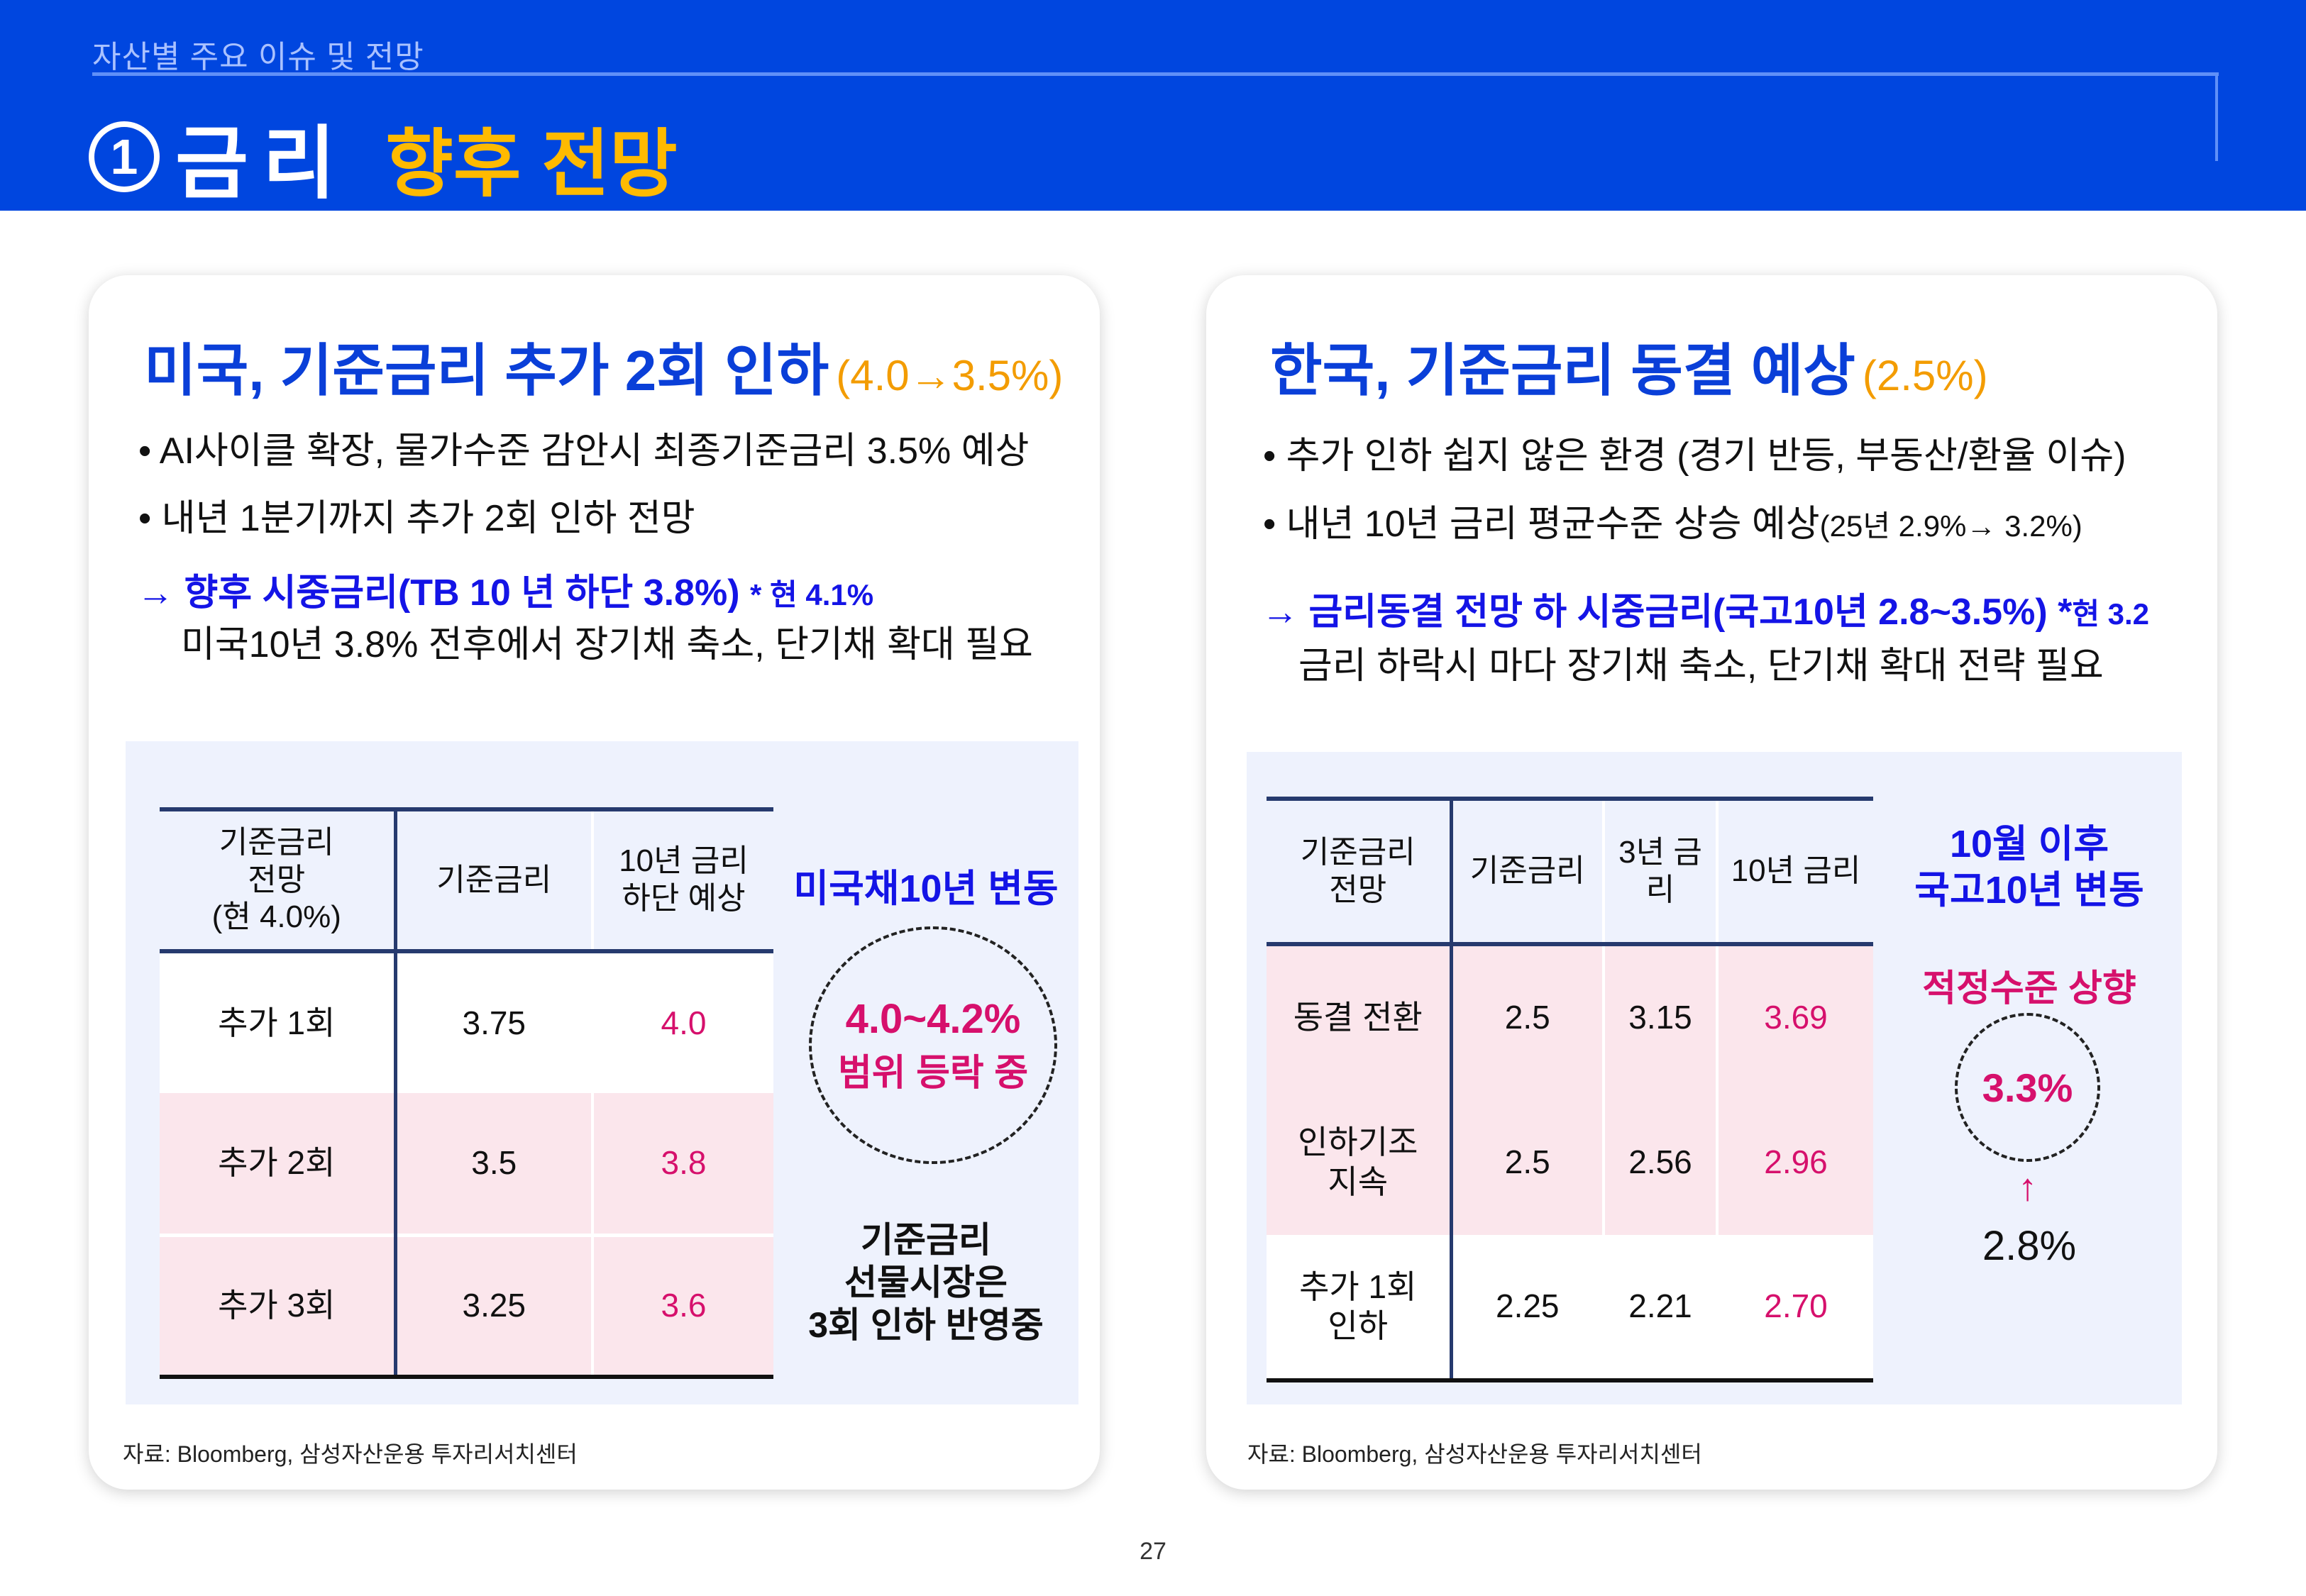 The width and height of the screenshot is (2306, 1596). What do you see at coordinates (279, 1022) in the screenshot?
I see `row-label: 추가 1회` at bounding box center [279, 1022].